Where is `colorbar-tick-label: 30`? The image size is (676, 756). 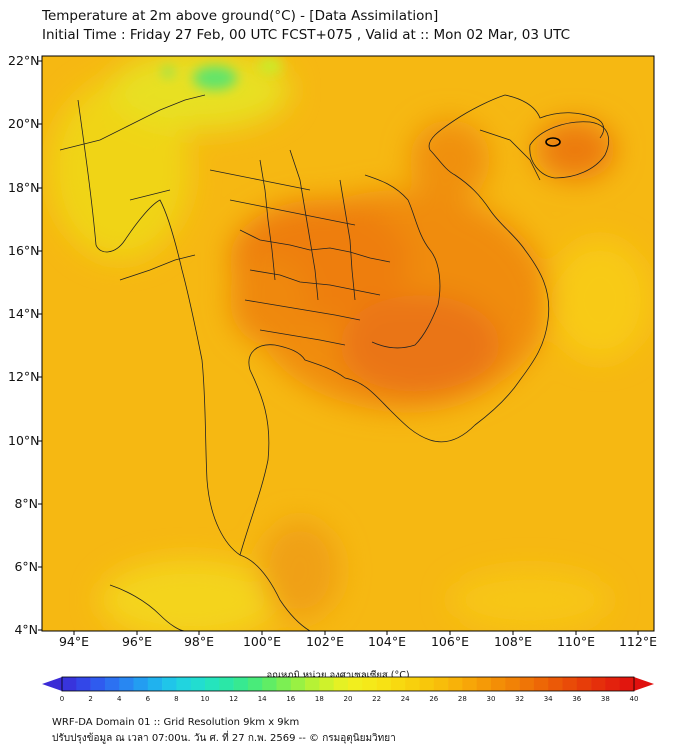
colorbar-tick-label: 30 is located at coordinates (491, 699).